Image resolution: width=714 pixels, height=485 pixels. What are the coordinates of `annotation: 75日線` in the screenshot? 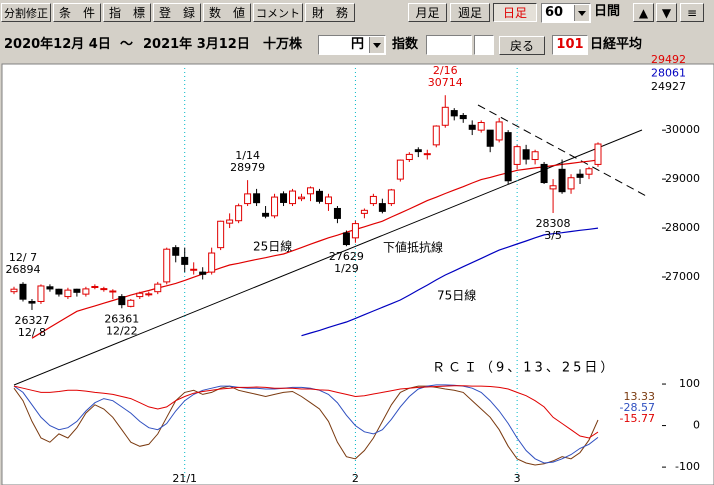 It's located at (456, 295).